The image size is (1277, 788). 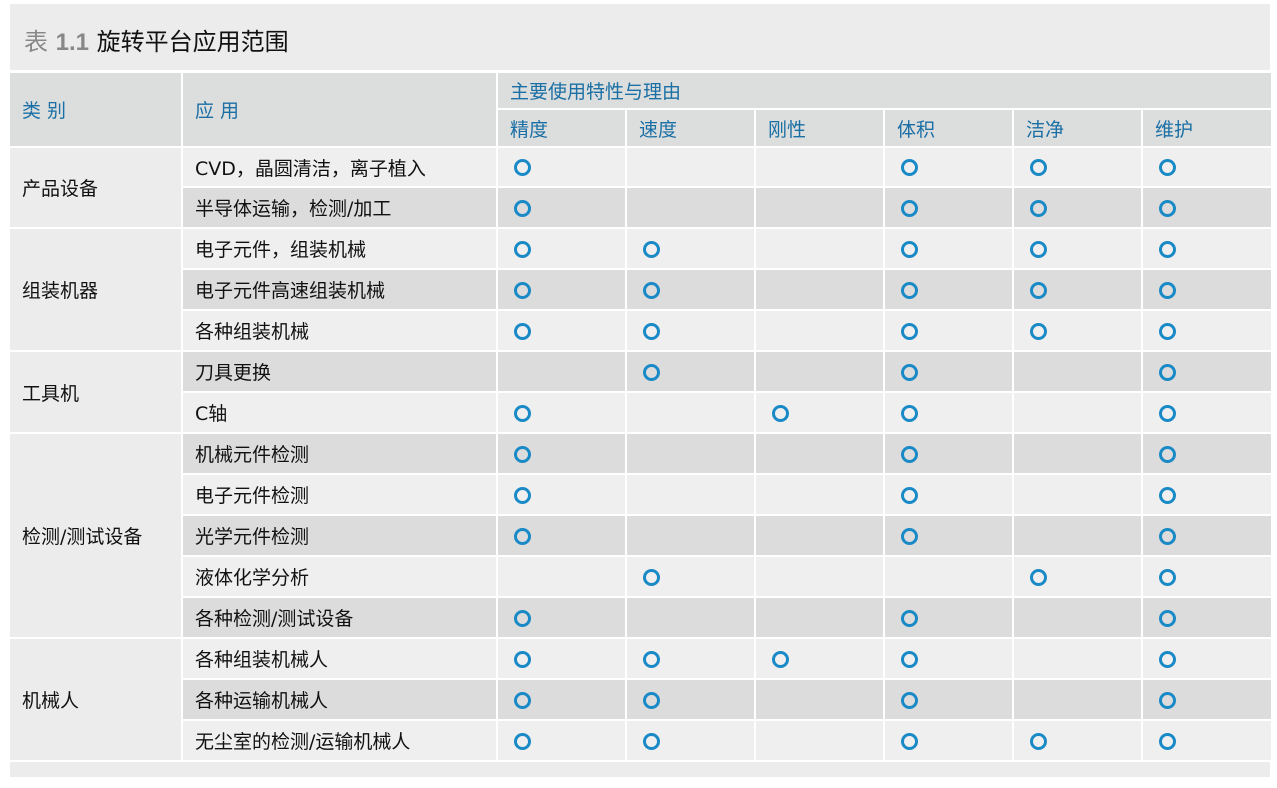 I want to click on table-row: 电子元件检测, so click(x=640, y=494).